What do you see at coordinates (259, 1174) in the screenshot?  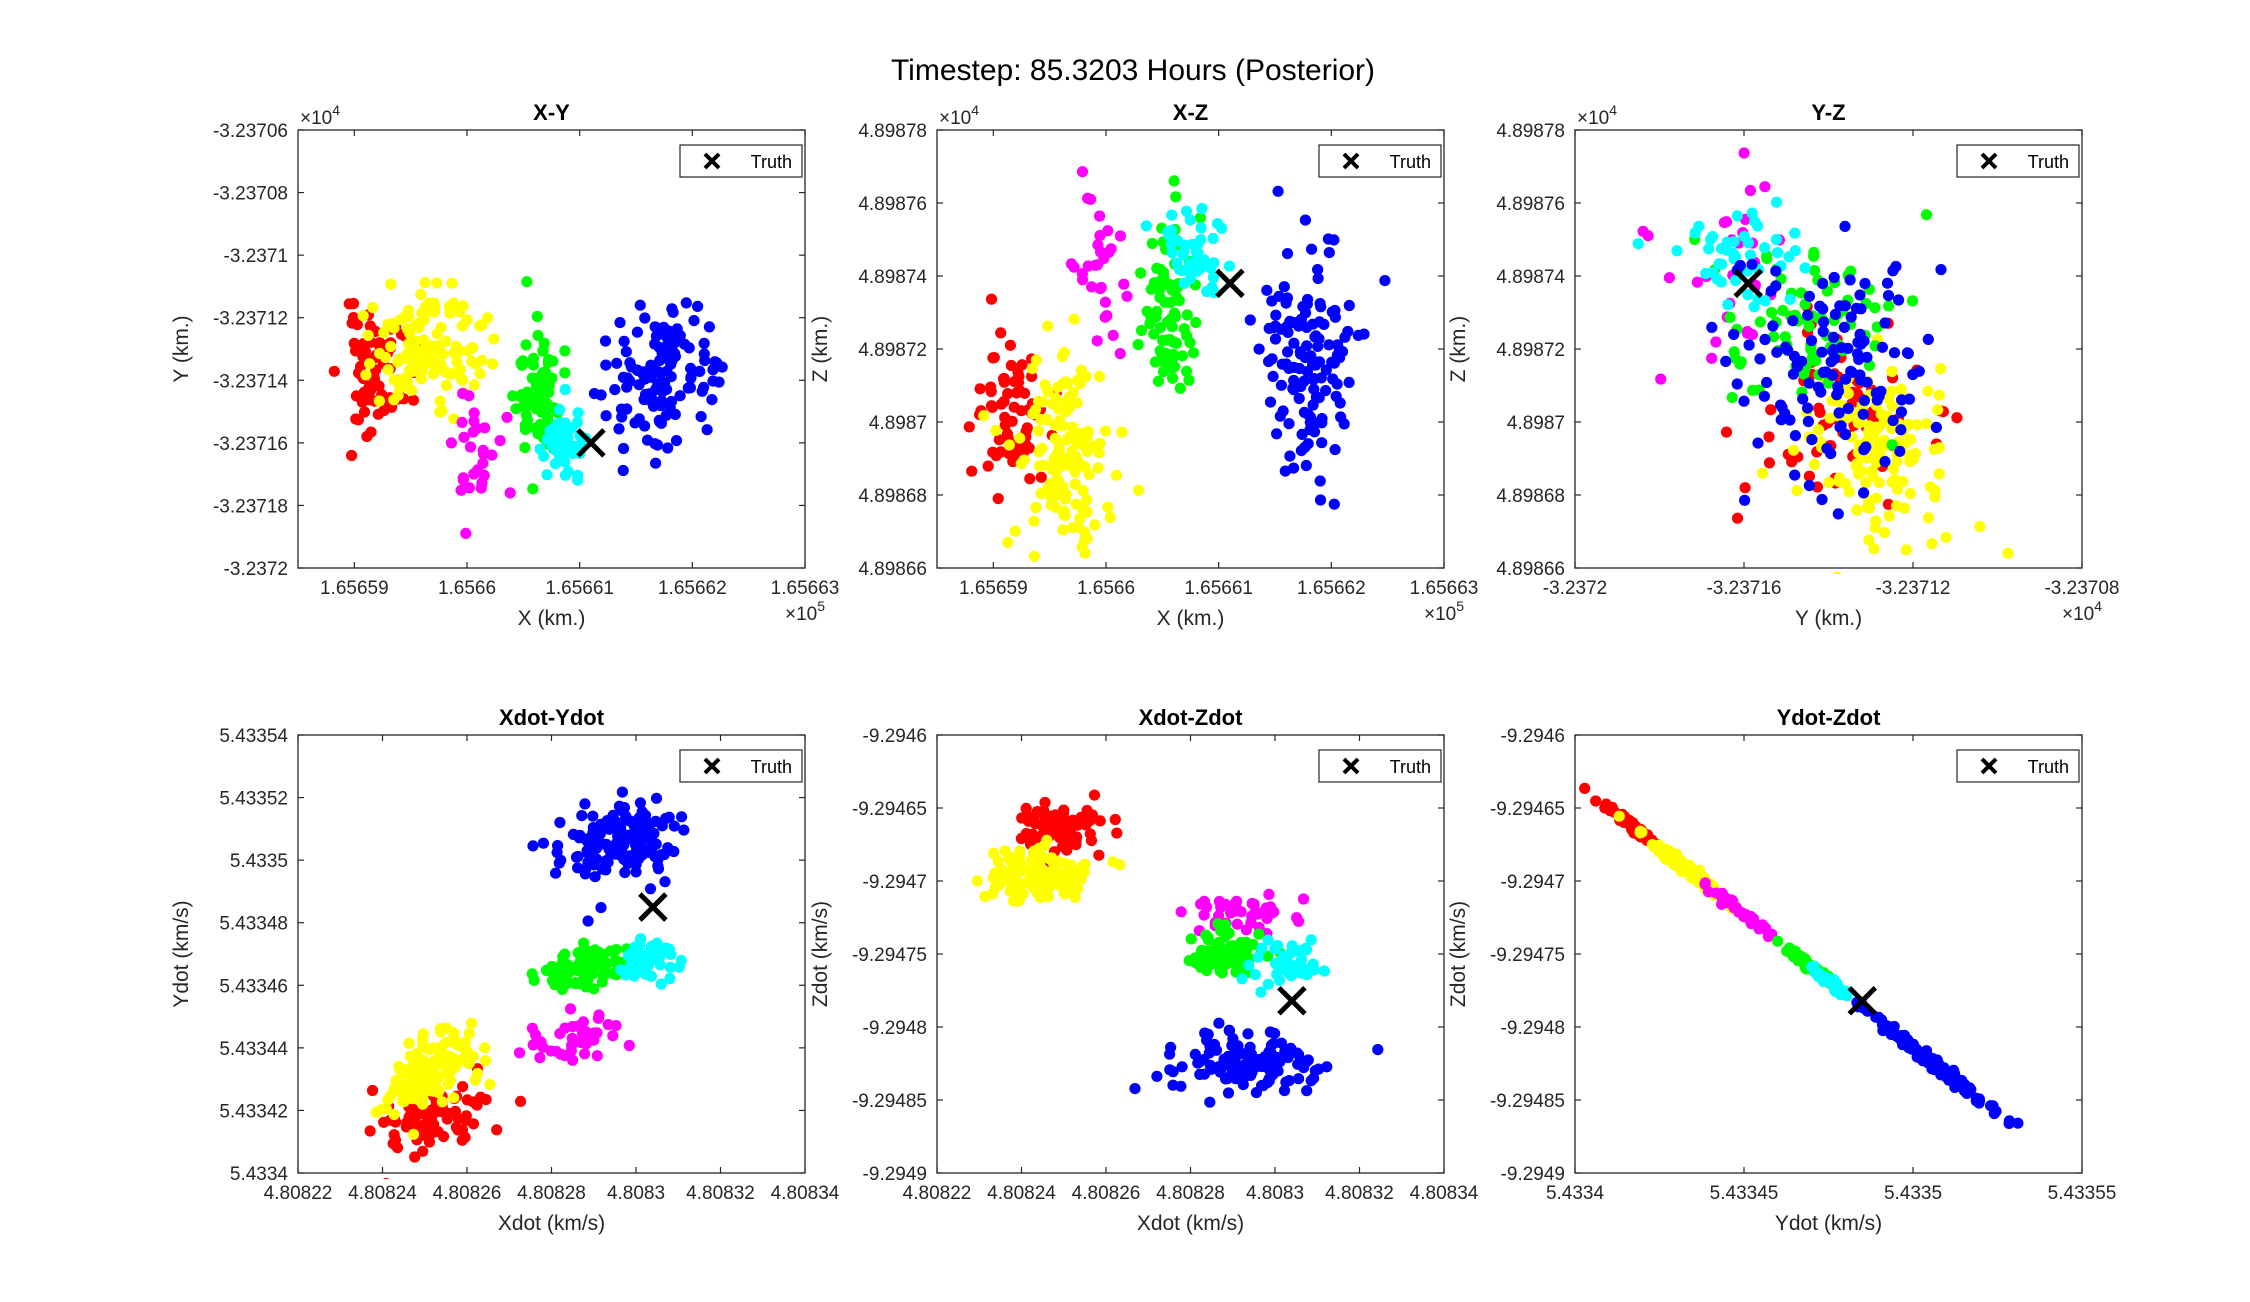 I see `y-tick-label: 5.4334` at bounding box center [259, 1174].